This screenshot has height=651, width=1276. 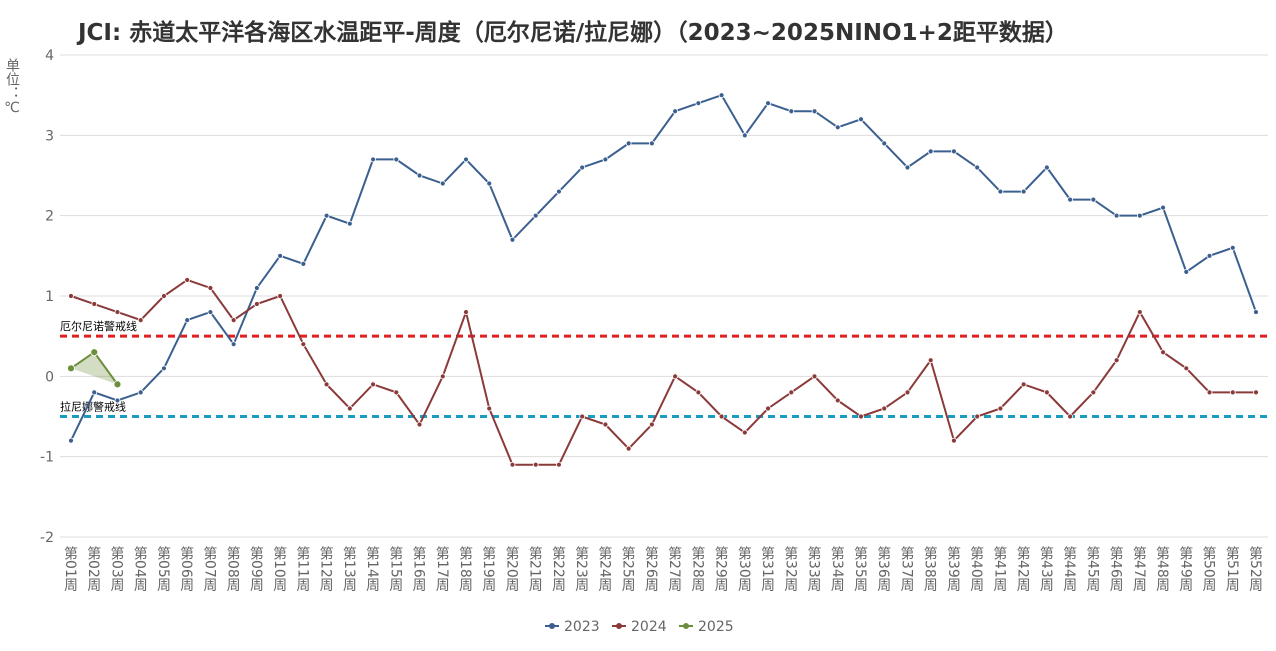 I want to click on x-tick-label: 第11周, so click(x=302, y=569).